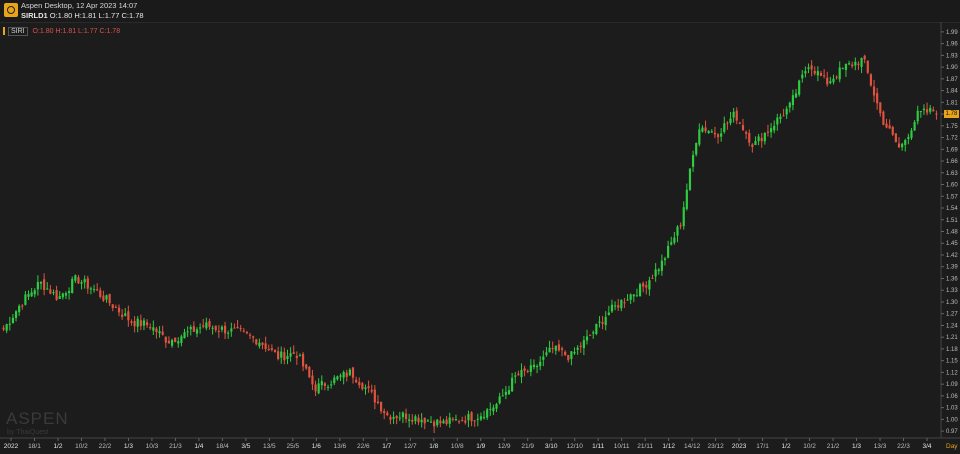 The height and width of the screenshot is (454, 960). What do you see at coordinates (17, 31) in the screenshot?
I see `legend-symbol: SIRI` at bounding box center [17, 31].